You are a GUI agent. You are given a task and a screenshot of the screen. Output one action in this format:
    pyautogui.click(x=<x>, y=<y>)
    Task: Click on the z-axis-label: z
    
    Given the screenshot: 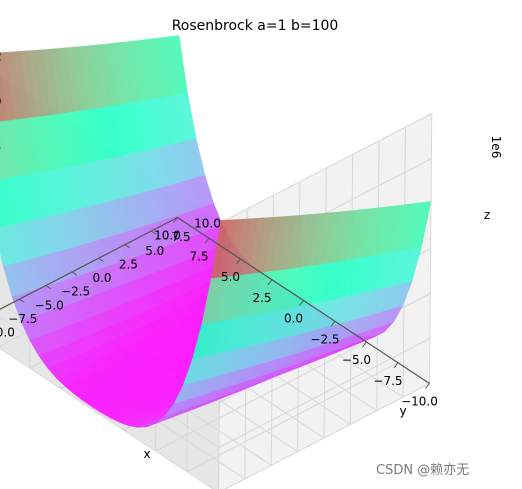 What is the action you would take?
    pyautogui.click(x=487, y=215)
    